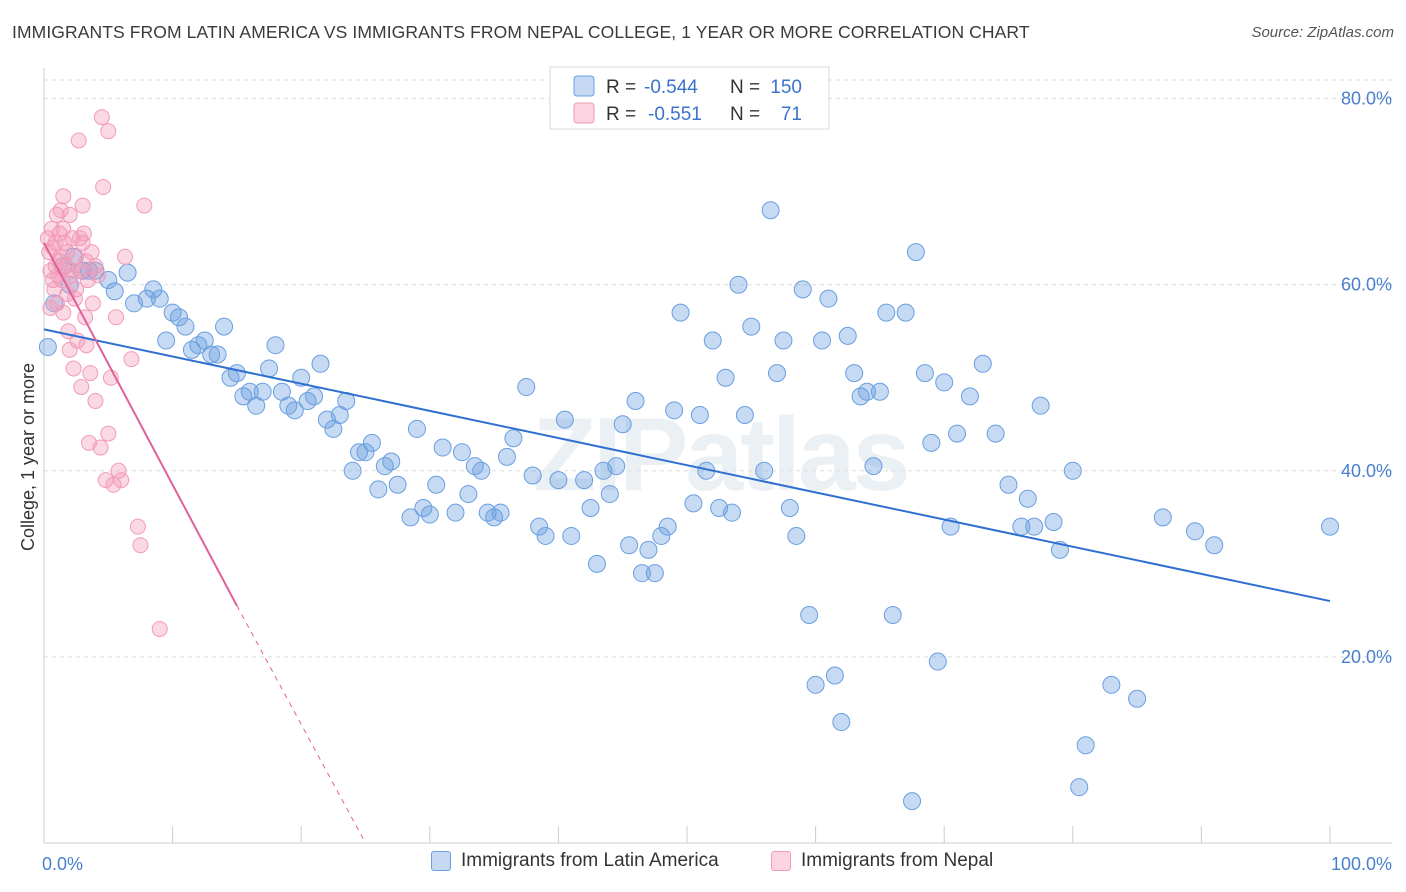 Image resolution: width=1406 pixels, height=892 pixels. Describe the element at coordinates (103, 373) in the screenshot. I see `points-nepal` at that location.